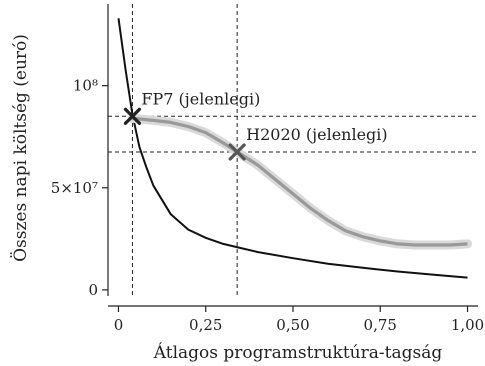  What do you see at coordinates (205, 325) in the screenshot?
I see `x-tick-label: 0,25` at bounding box center [205, 325].